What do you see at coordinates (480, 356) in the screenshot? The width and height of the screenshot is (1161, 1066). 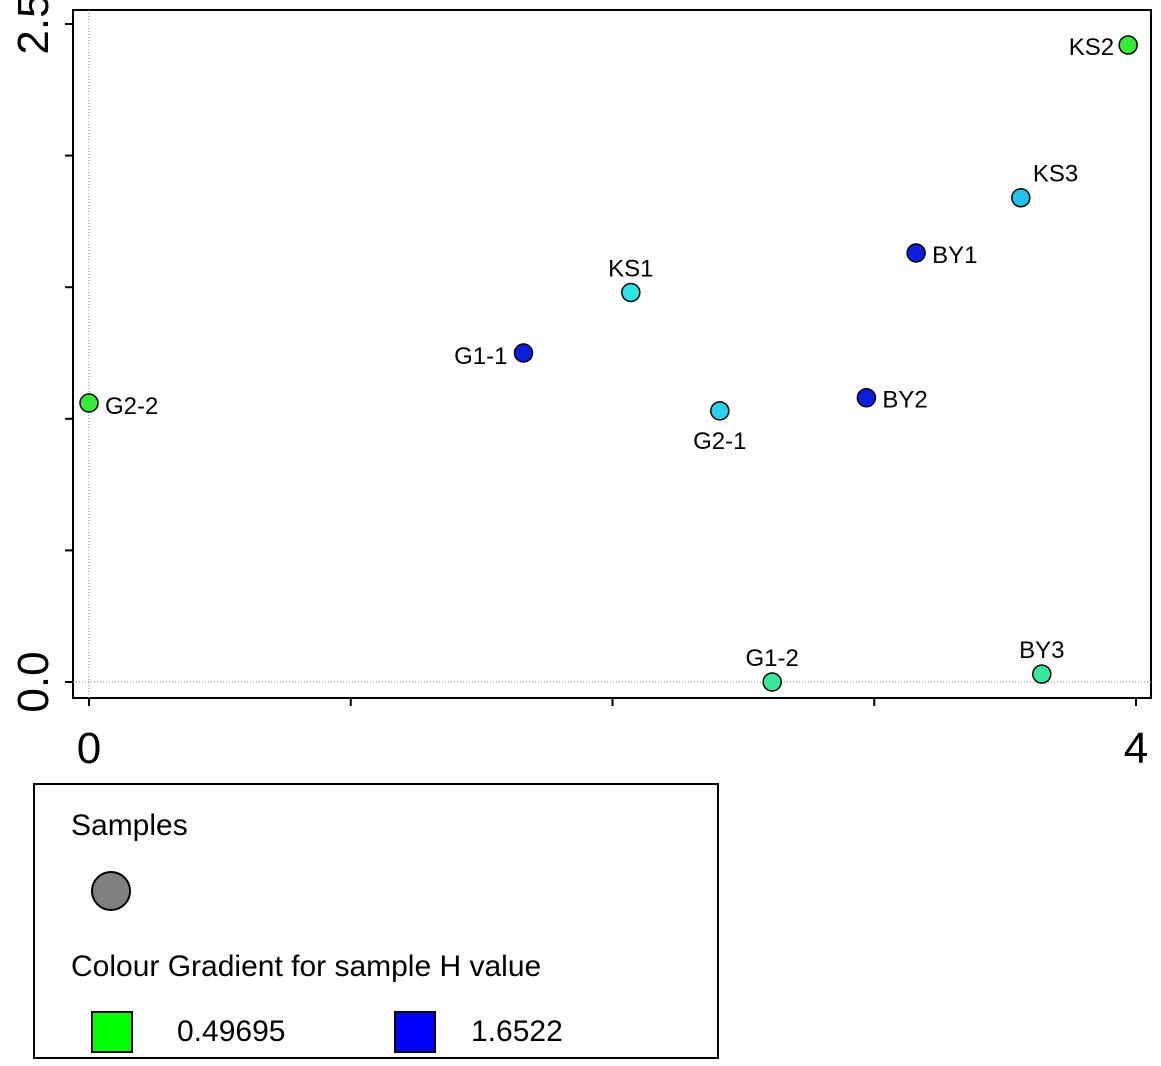 I see `point-label: G1-1` at bounding box center [480, 356].